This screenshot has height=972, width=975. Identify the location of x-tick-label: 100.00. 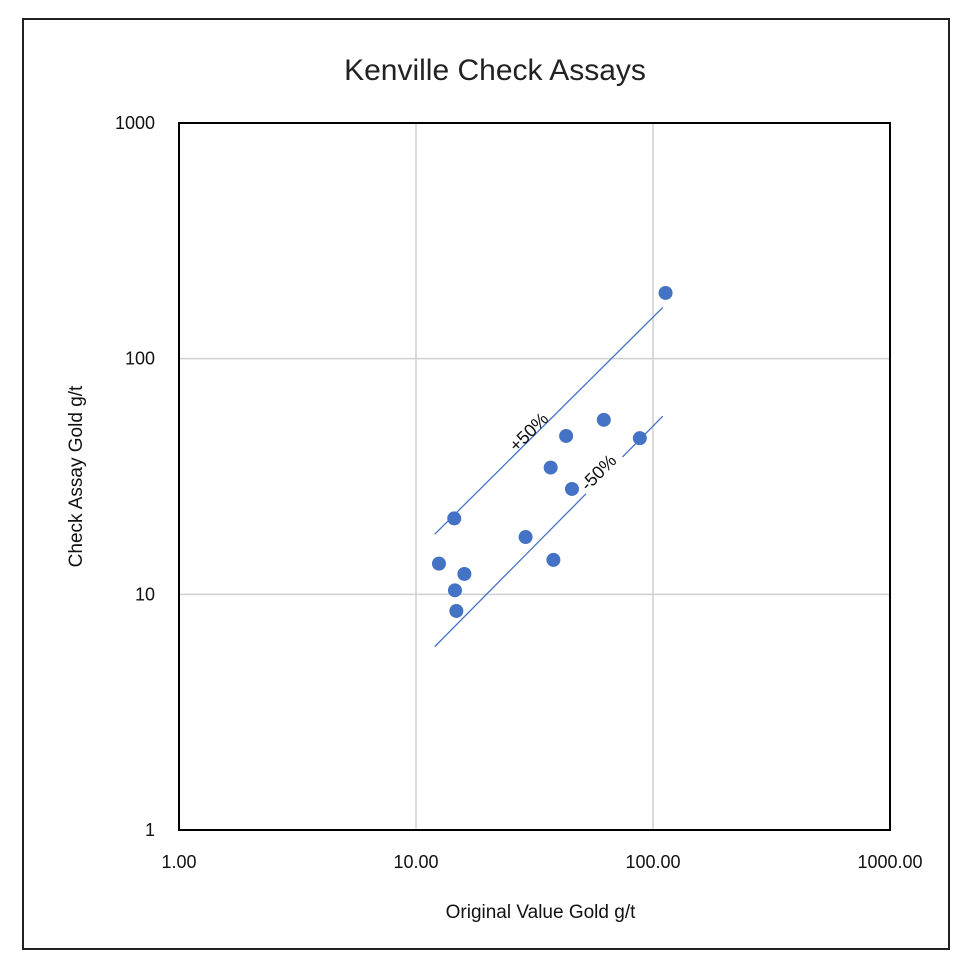
(652, 862).